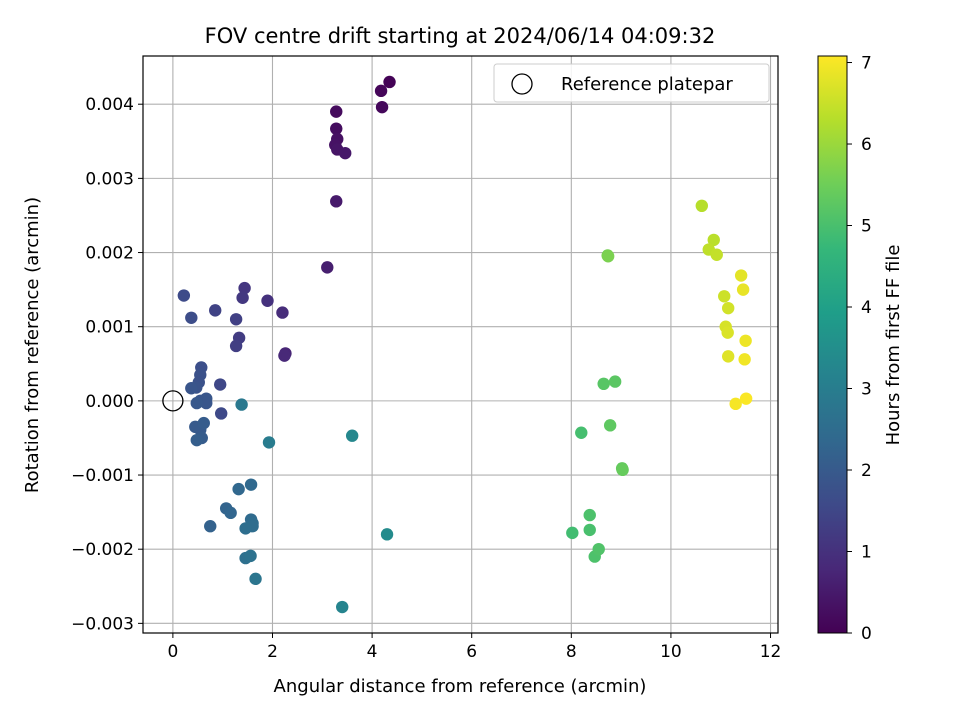 This screenshot has width=960, height=720. I want to click on reference-marker-layer, so click(173, 401).